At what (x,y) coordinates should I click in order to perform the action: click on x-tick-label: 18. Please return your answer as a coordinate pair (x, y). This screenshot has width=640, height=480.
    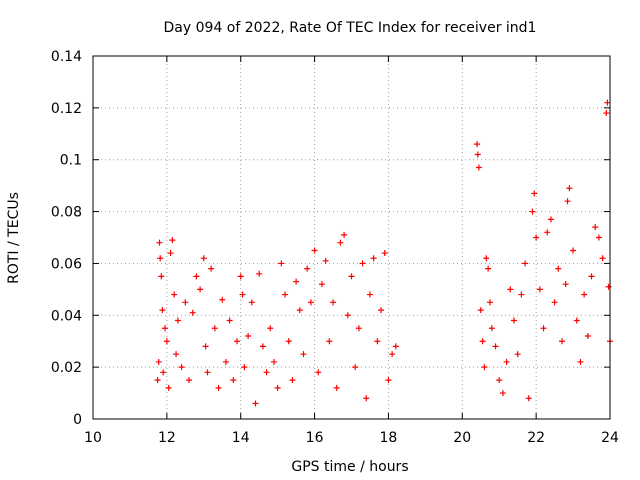
    Looking at the image, I should click on (389, 438).